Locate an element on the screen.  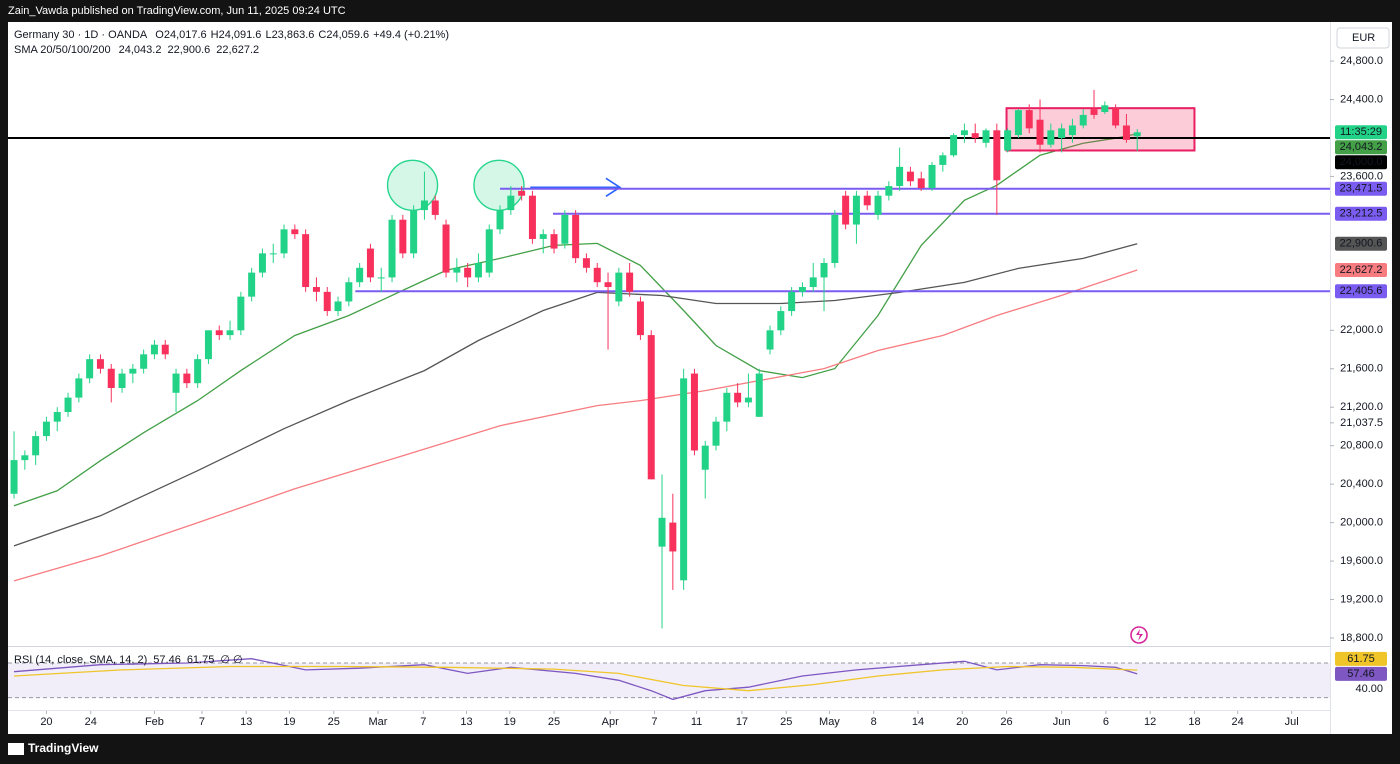
brand-logo is located at coordinates (16, 749).